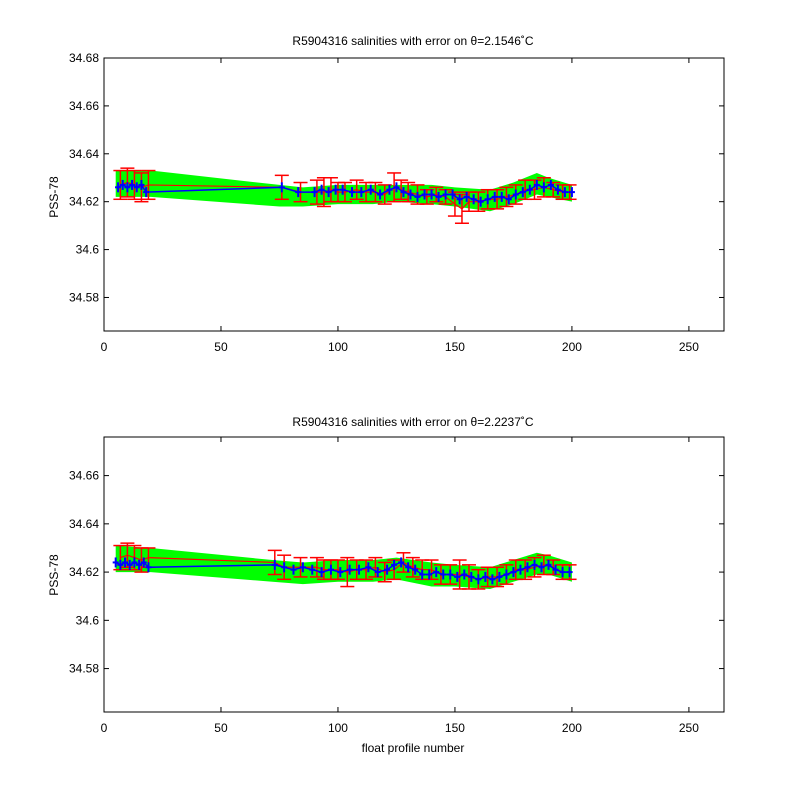 Image resolution: width=800 pixels, height=800 pixels. What do you see at coordinates (84, 58) in the screenshot?
I see `y-tick-label: 34.68` at bounding box center [84, 58].